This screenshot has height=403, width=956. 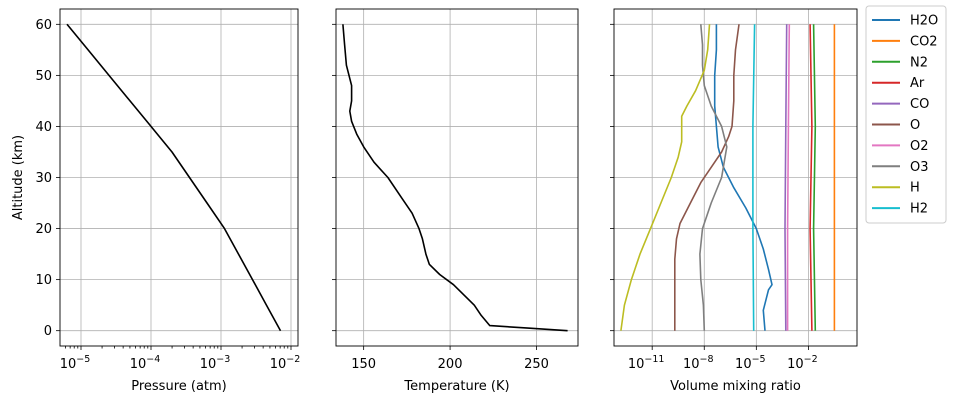 I want to click on legend-label: CO, so click(x=919, y=104).